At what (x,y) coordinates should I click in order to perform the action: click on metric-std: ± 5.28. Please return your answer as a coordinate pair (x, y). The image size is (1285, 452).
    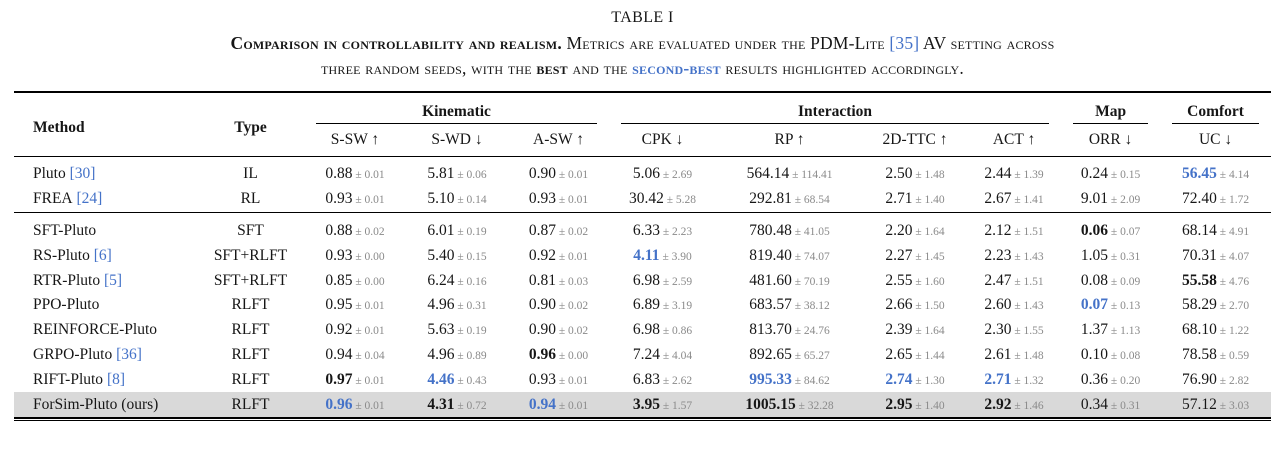
    Looking at the image, I should click on (680, 200).